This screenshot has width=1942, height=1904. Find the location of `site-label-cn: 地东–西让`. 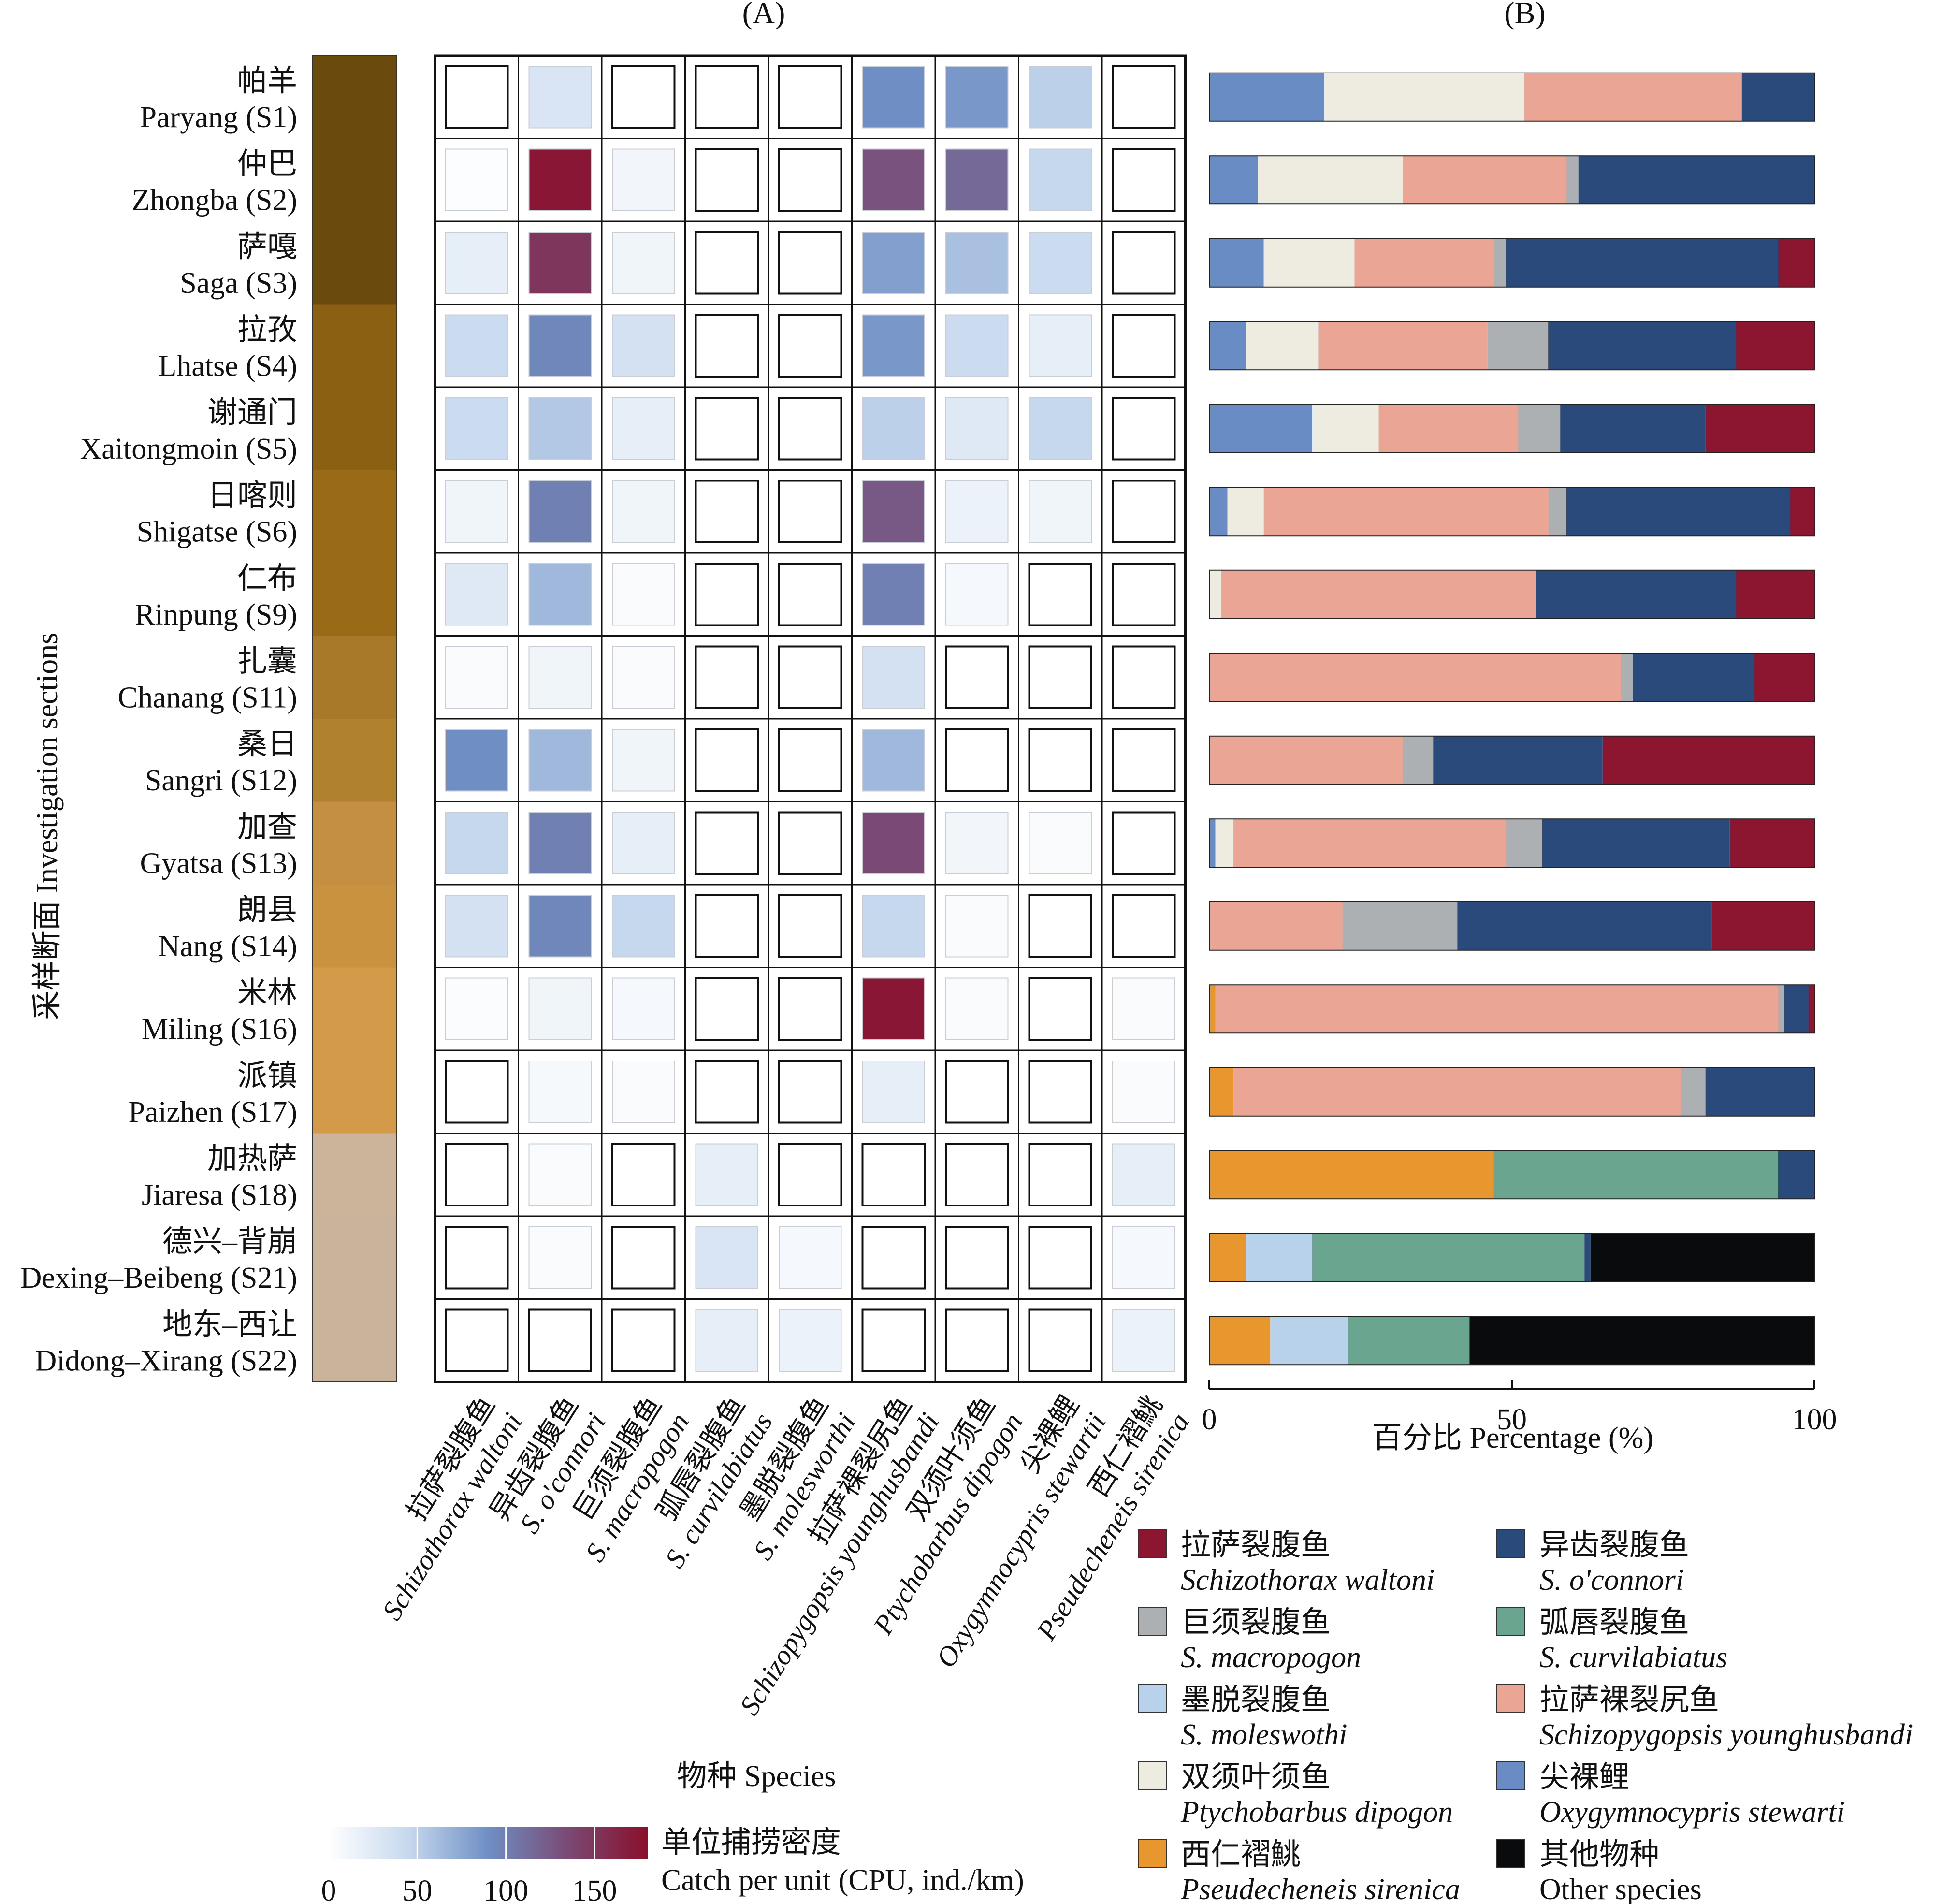

site-label-cn: 地东–西让 is located at coordinates (229, 1324).